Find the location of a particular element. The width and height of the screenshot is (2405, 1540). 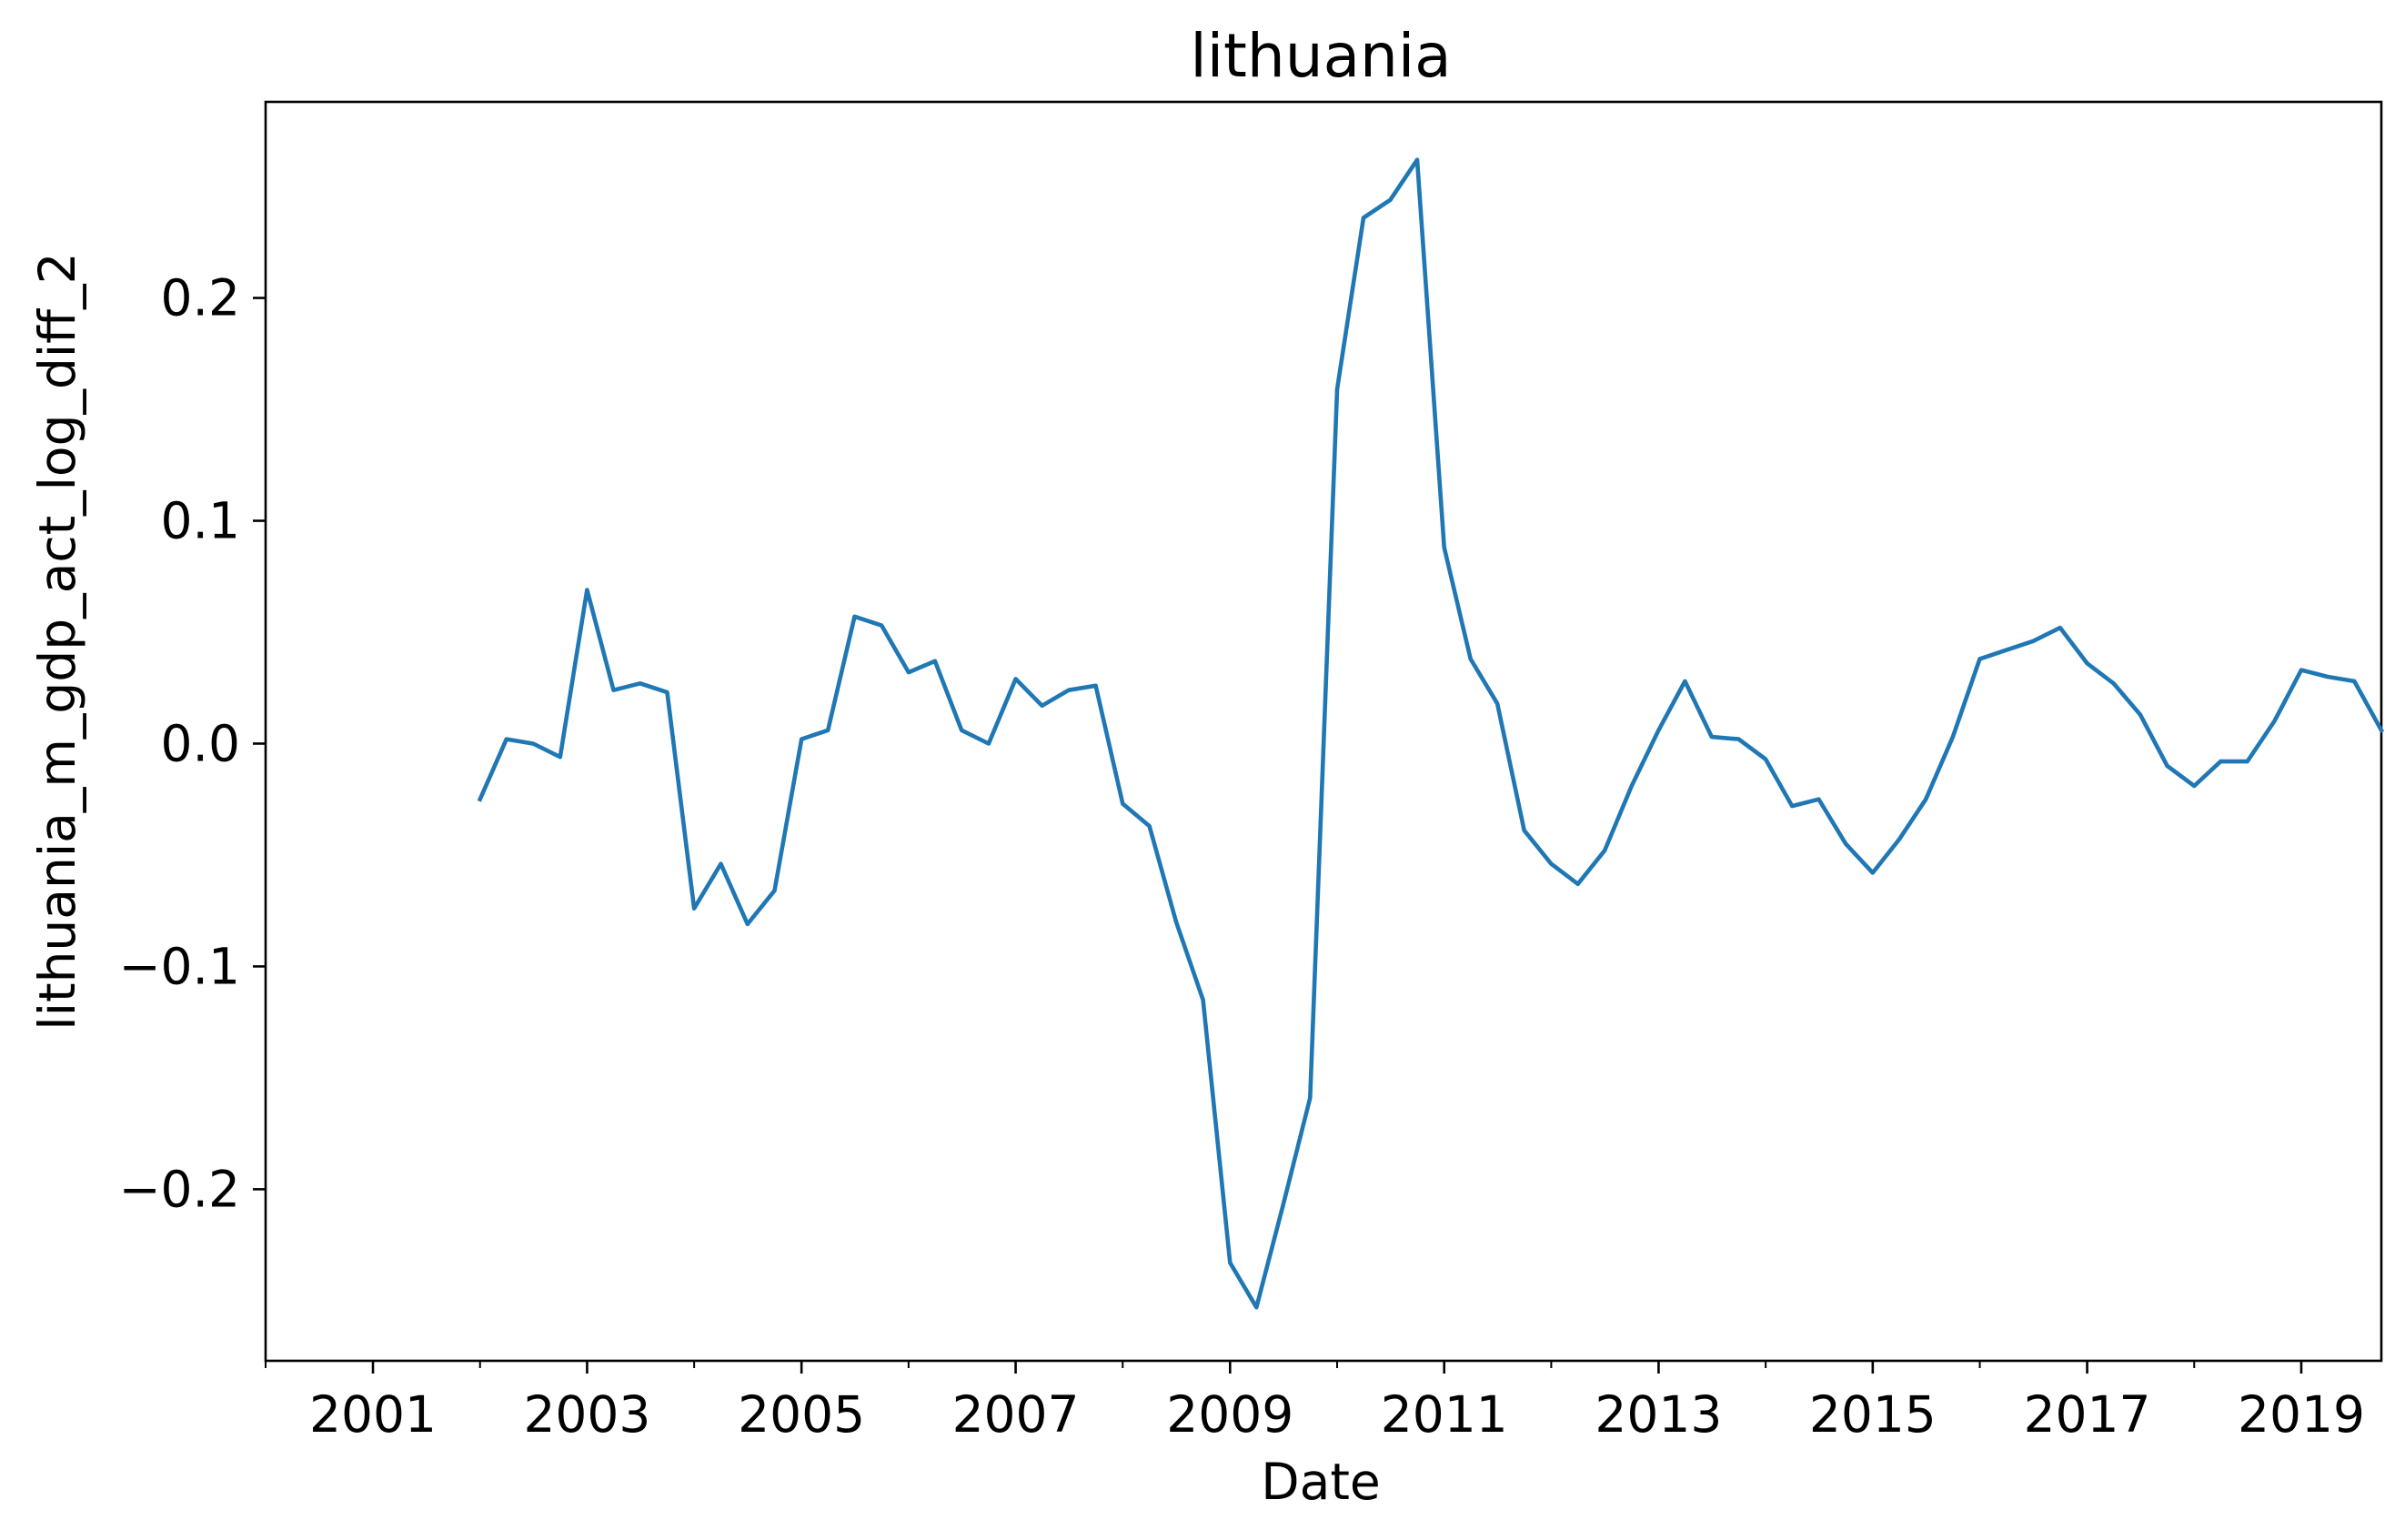

x-tick-label: 2007 is located at coordinates (1016, 1414).